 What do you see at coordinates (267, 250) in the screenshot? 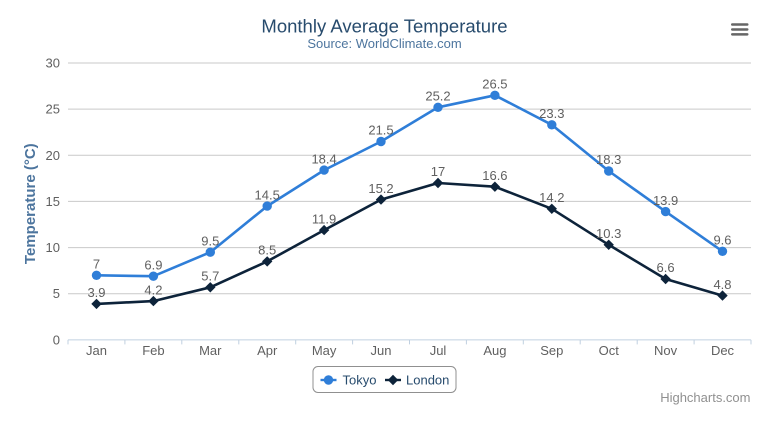
I see `svg-text: 8.5` at bounding box center [267, 250].